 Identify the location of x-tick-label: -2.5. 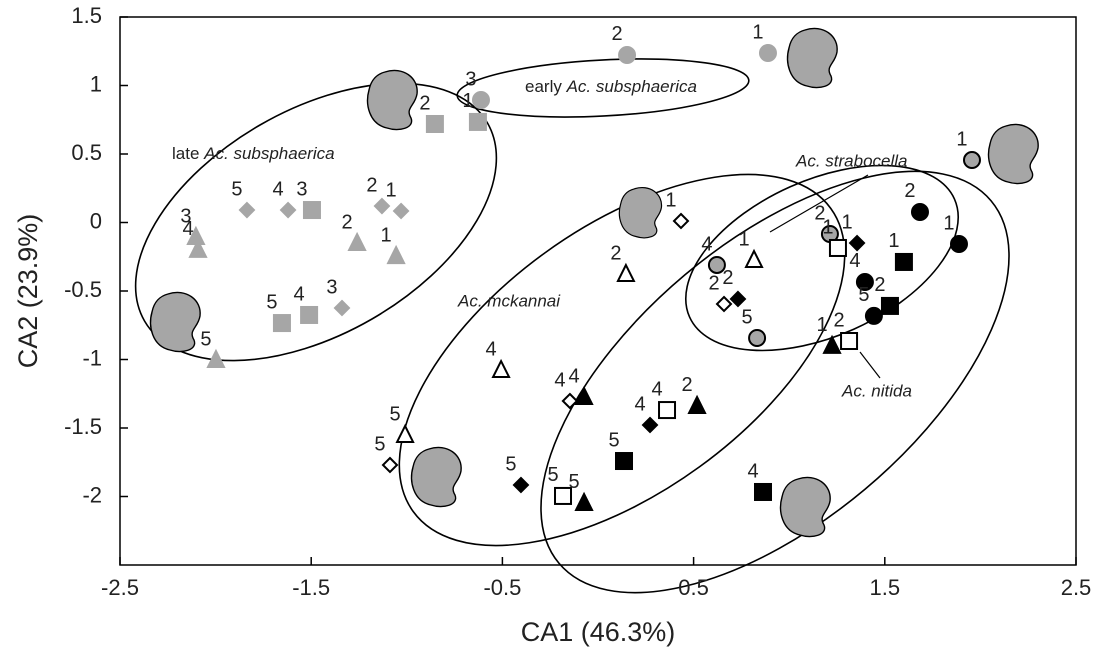
(120, 587).